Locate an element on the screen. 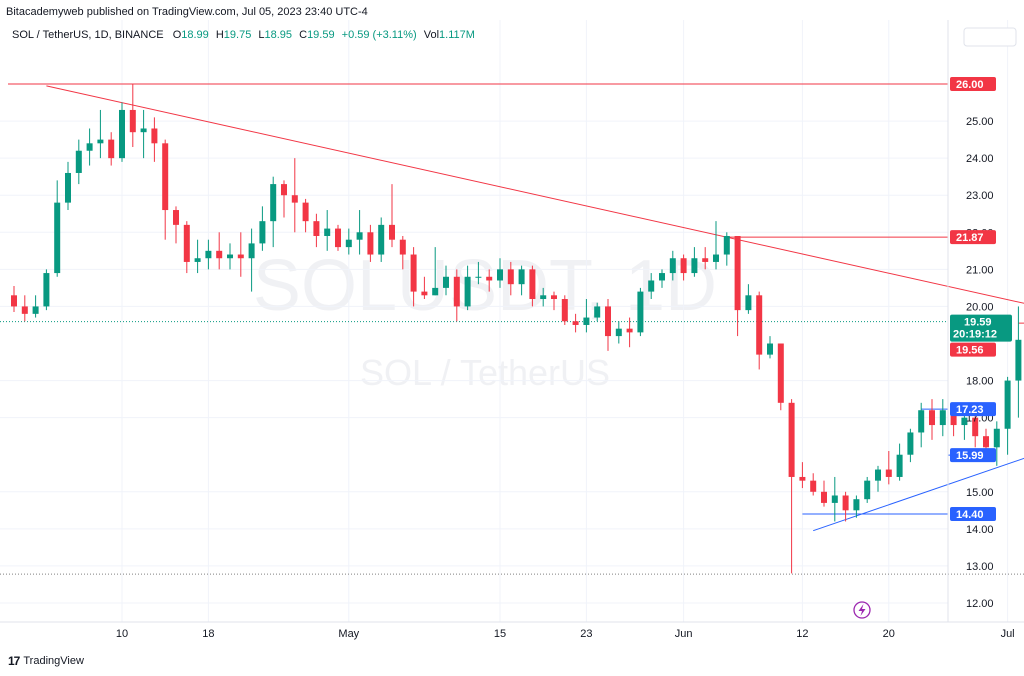  trendline is located at coordinates (918, 475).